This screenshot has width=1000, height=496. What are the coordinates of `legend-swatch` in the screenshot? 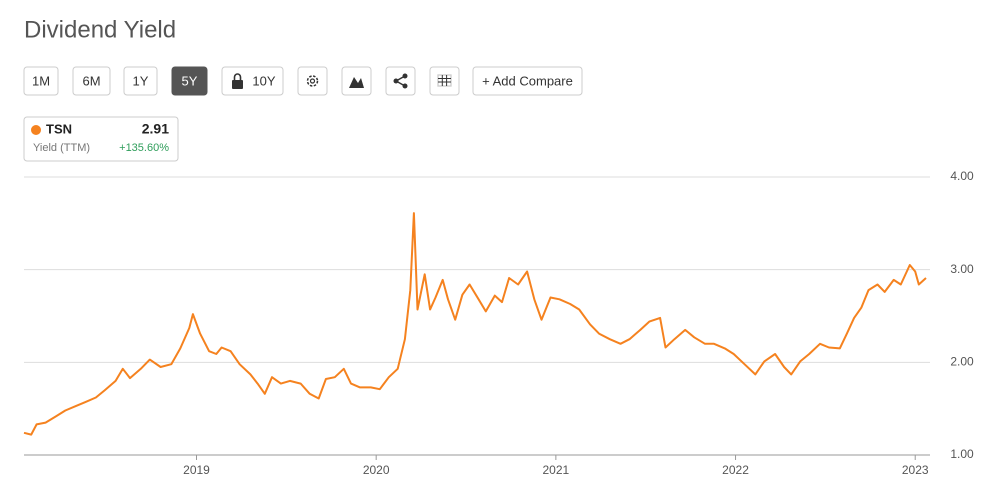 It's located at (36, 130).